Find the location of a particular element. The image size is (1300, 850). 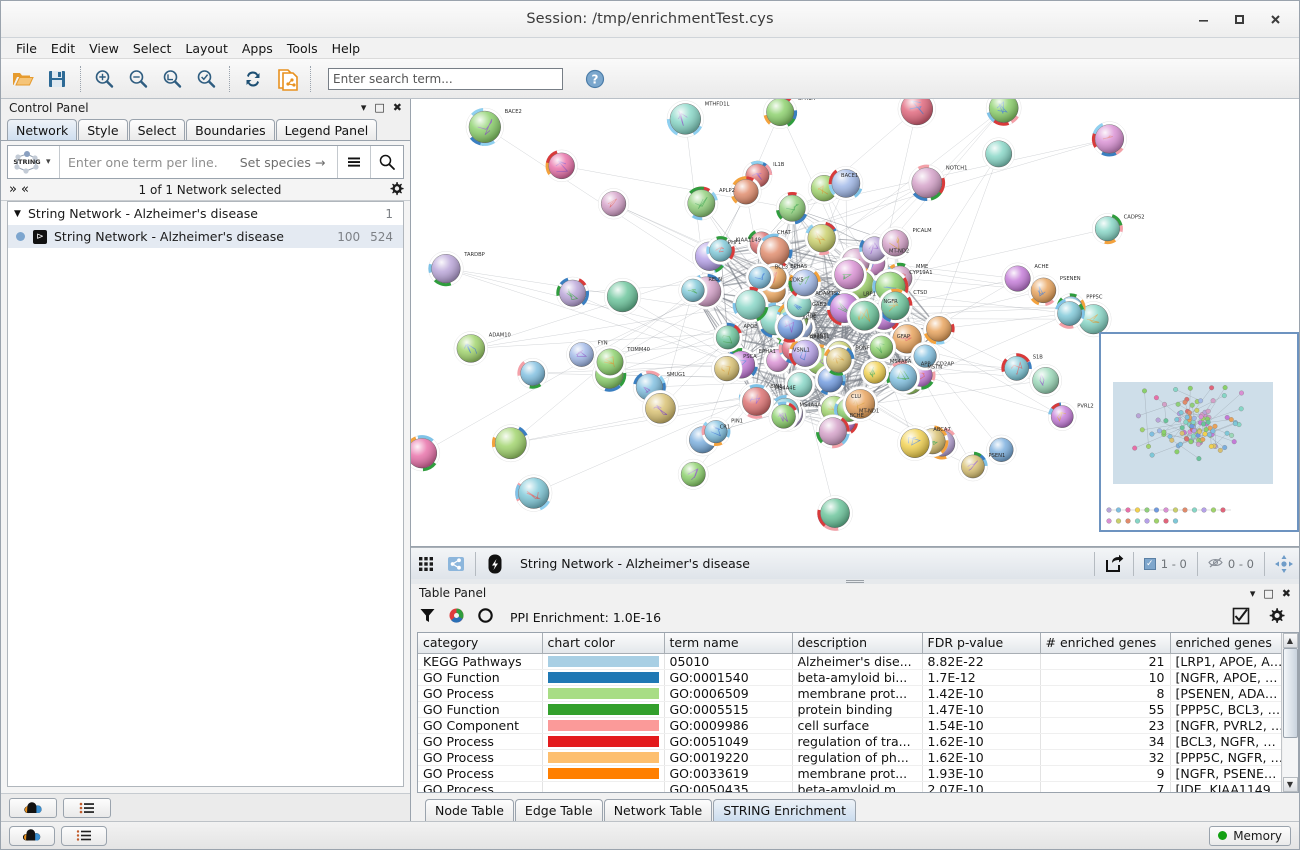

cell-fdr-pvalue: 1.42E-10 is located at coordinates (981, 693).